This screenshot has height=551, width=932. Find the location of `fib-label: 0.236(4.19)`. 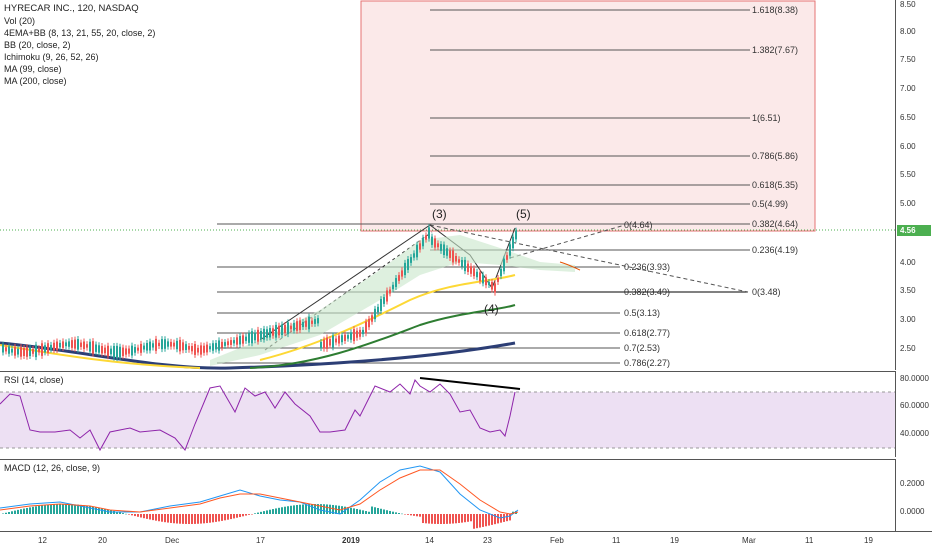

fib-label: 0.236(4.19) is located at coordinates (775, 250).